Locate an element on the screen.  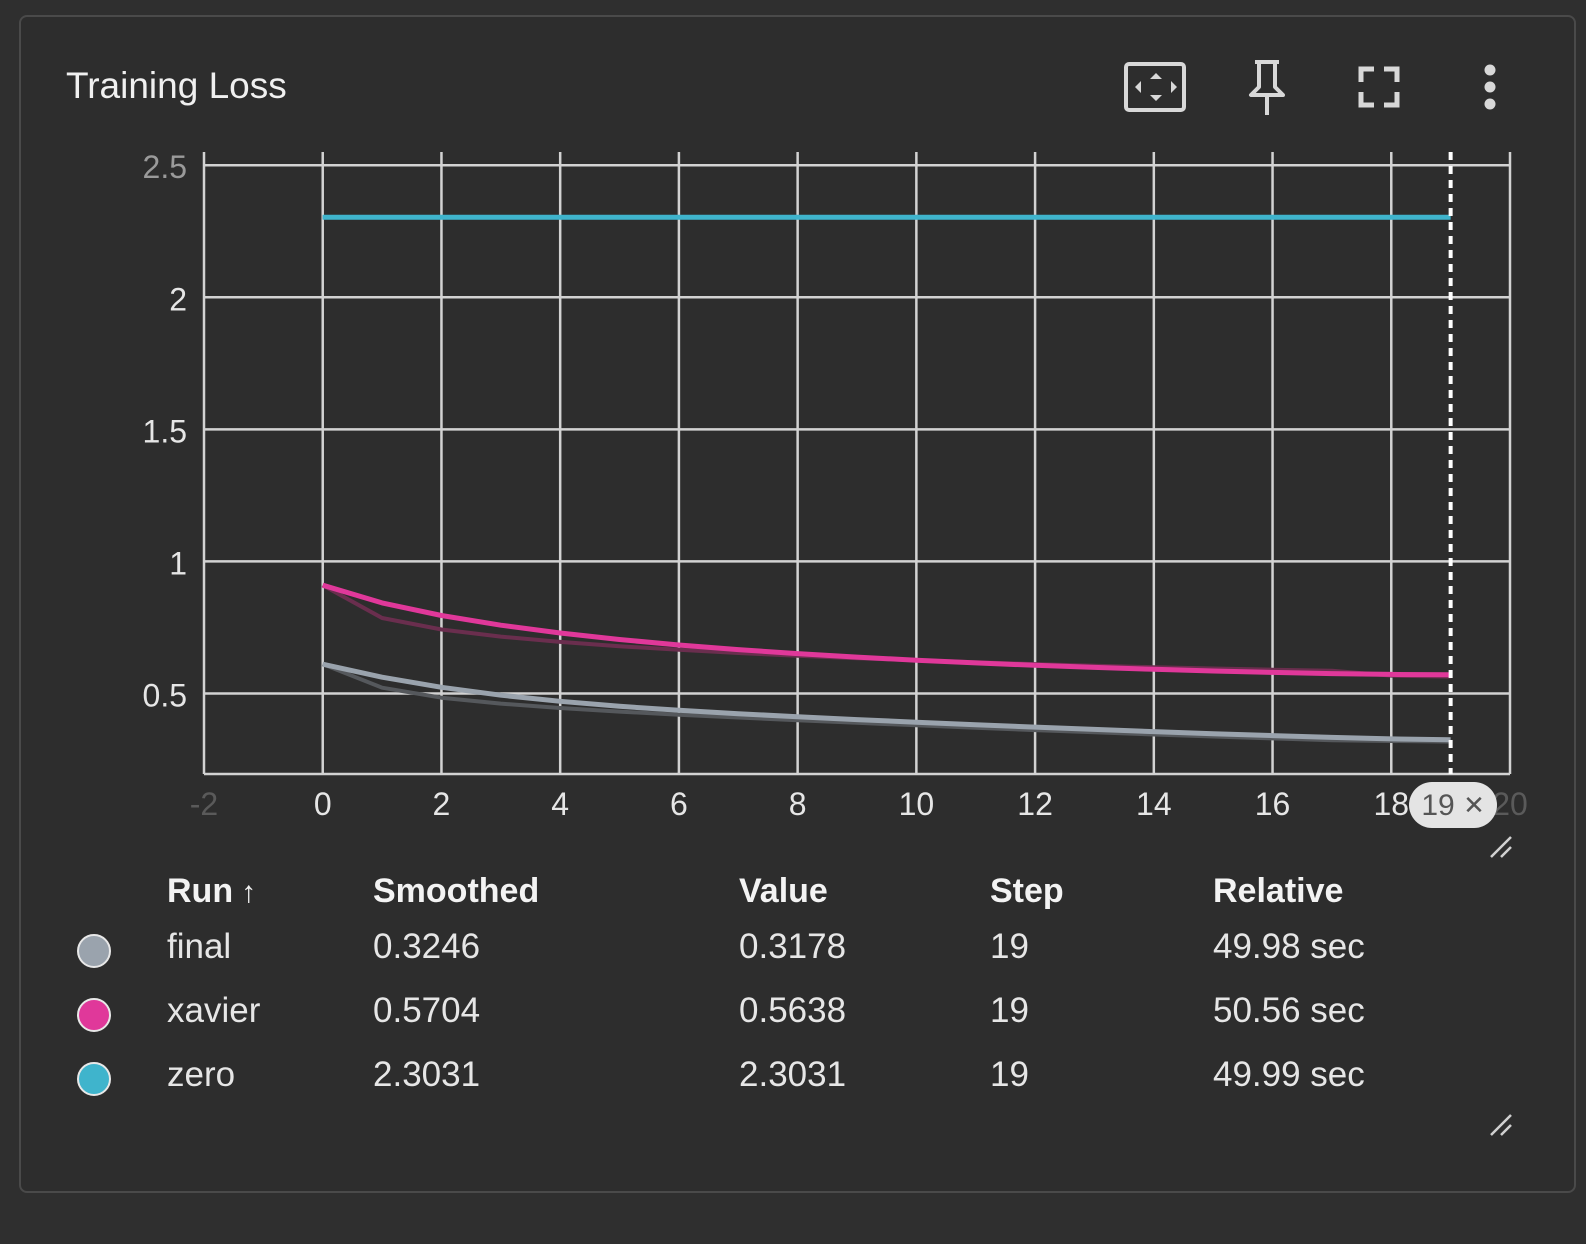
x-tick-label: 18 is located at coordinates (1391, 804).